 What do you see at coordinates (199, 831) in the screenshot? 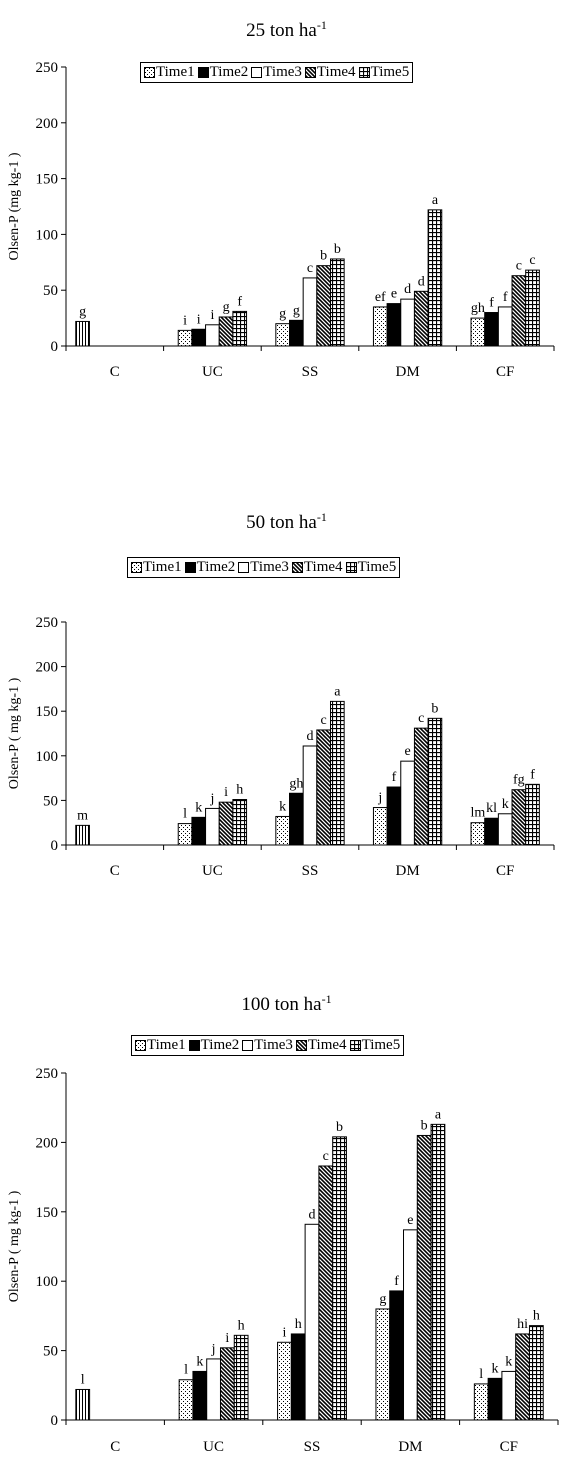
I see `bar-time2-uc` at bounding box center [199, 831].